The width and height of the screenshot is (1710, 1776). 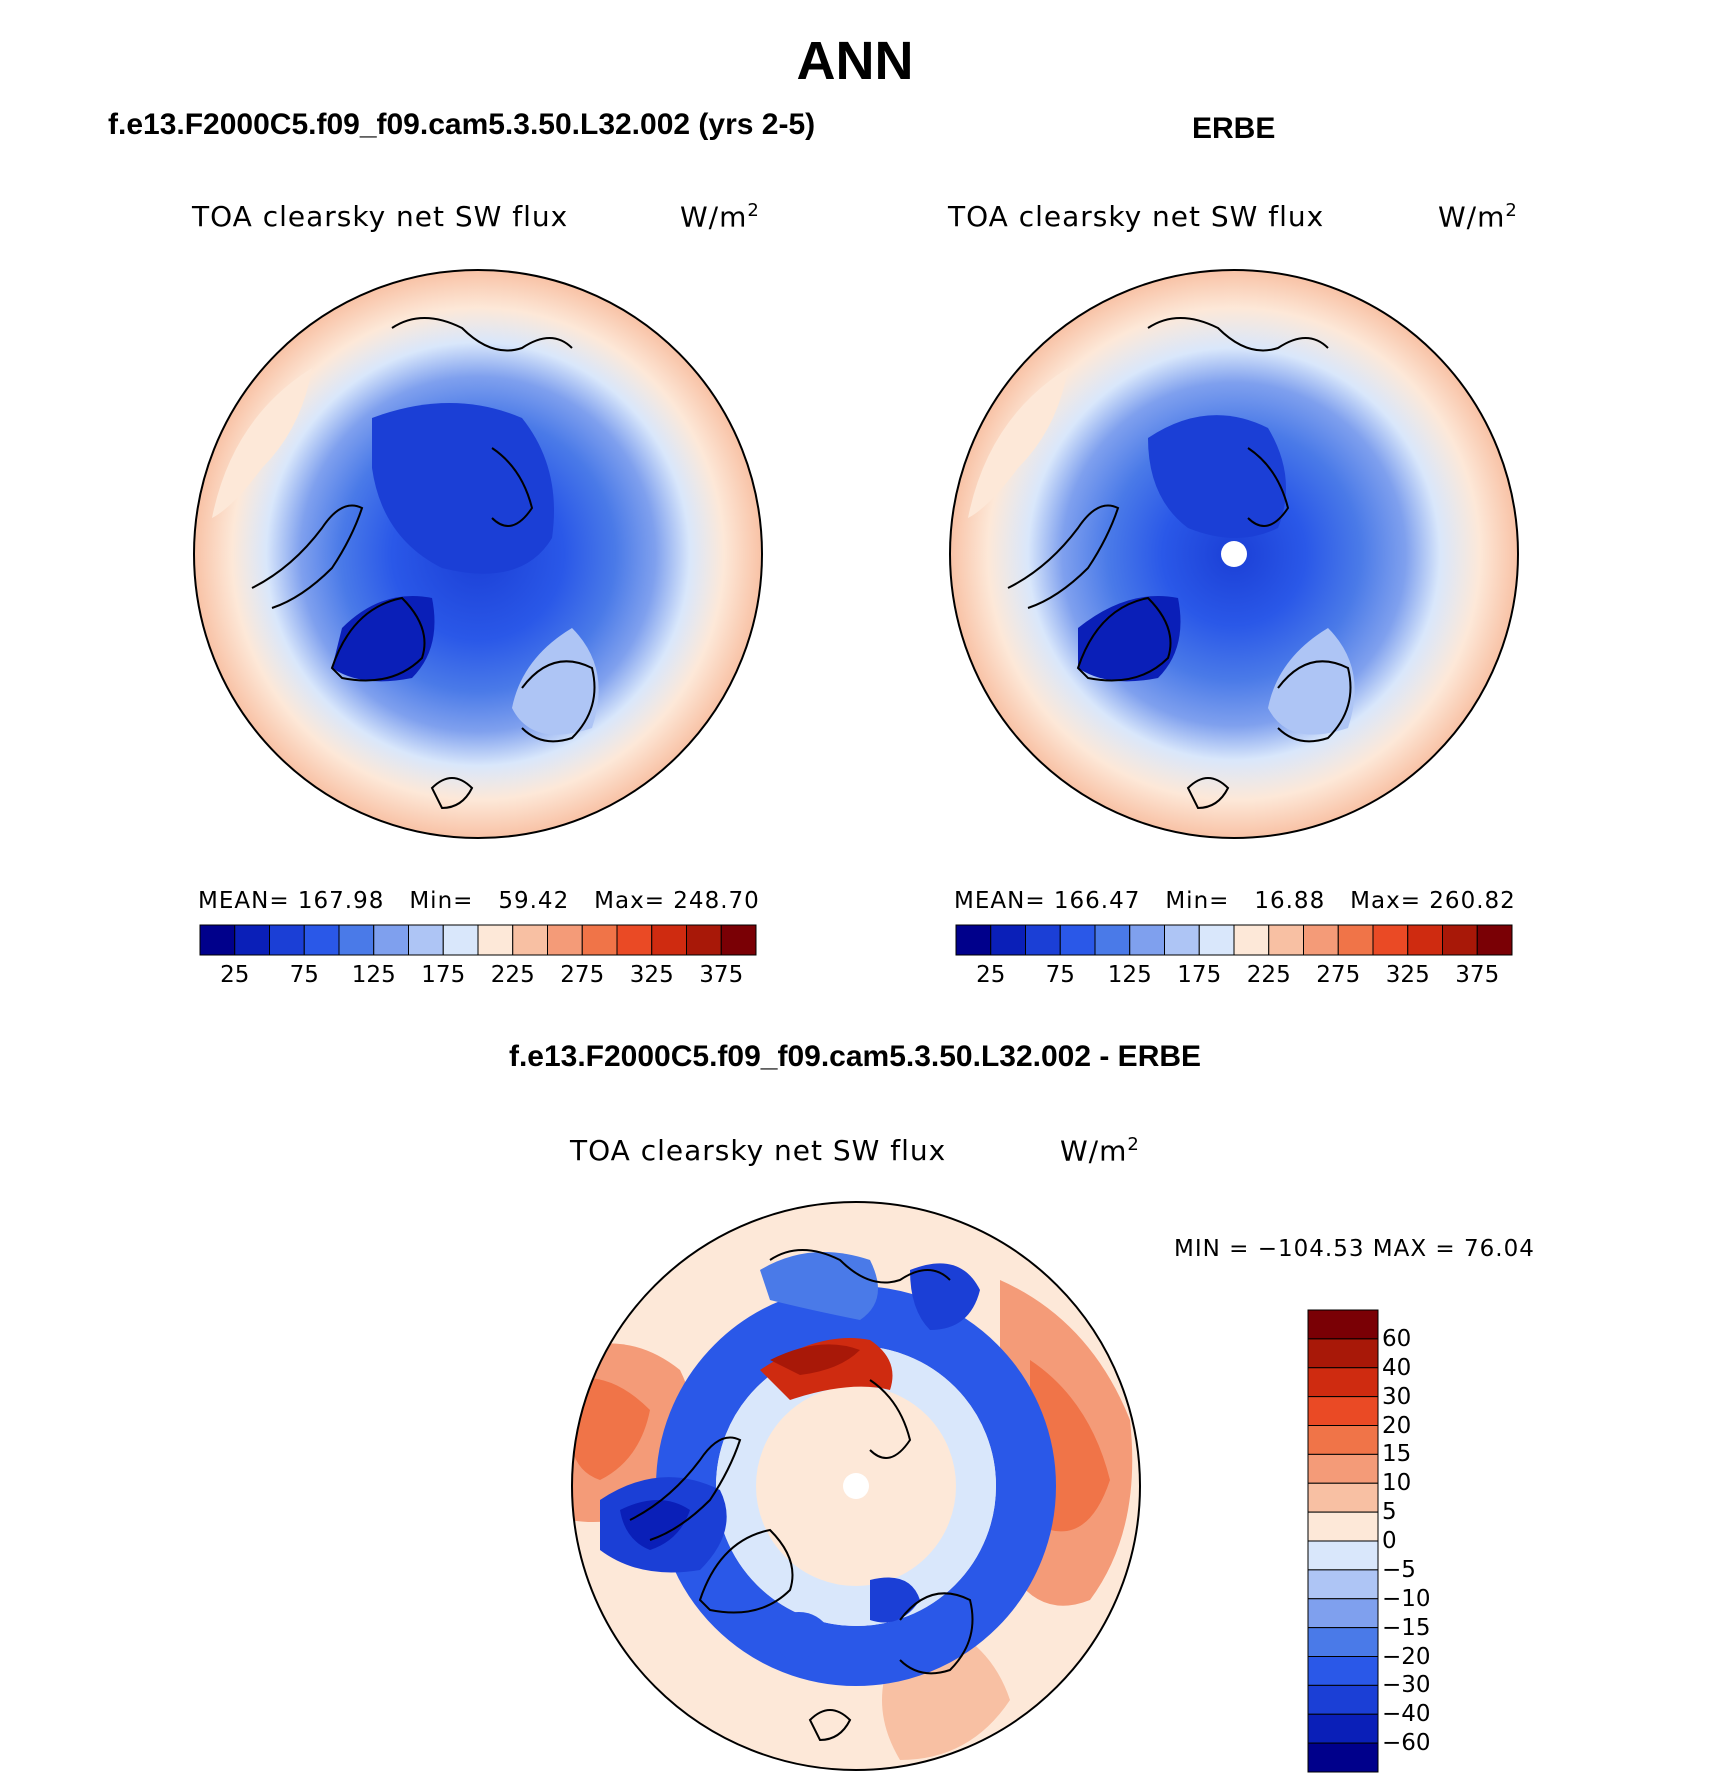 I want to click on panel-diff-colorbar-tick-label: −40, so click(x=1406, y=1714).